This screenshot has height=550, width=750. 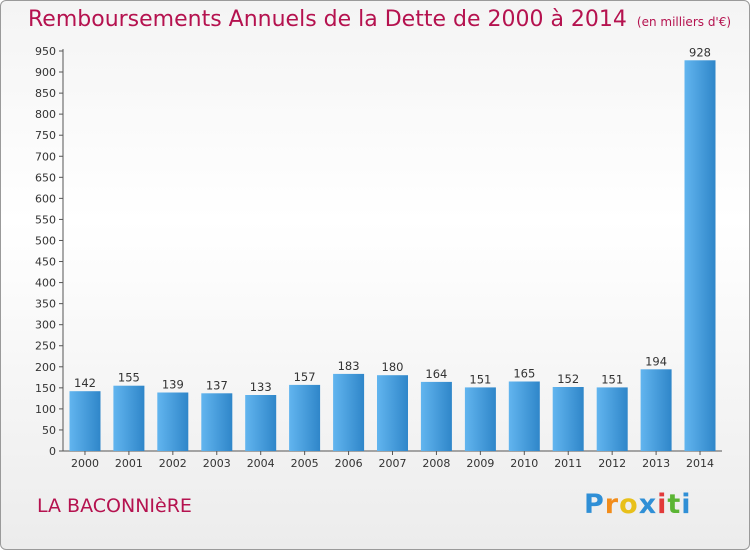 What do you see at coordinates (85, 421) in the screenshot?
I see `bar-2000` at bounding box center [85, 421].